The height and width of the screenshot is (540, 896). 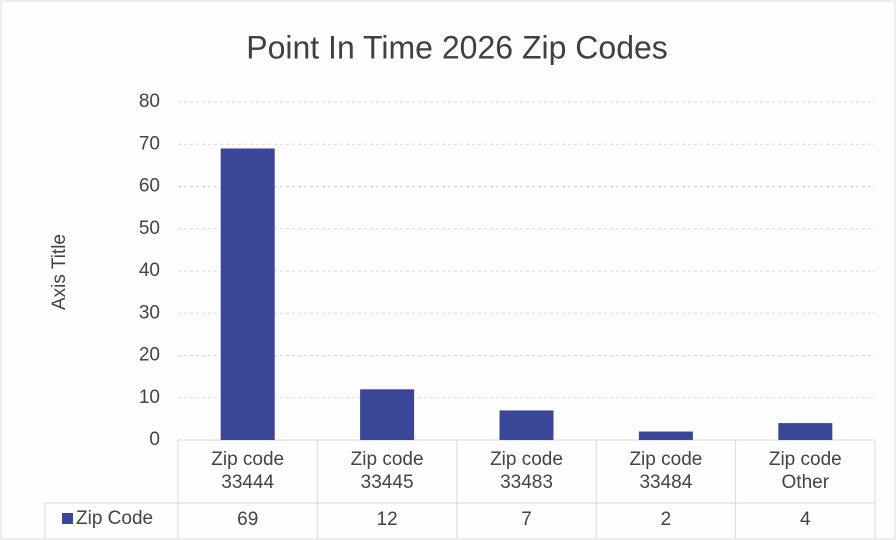 I want to click on table-value: 12, so click(x=387, y=519).